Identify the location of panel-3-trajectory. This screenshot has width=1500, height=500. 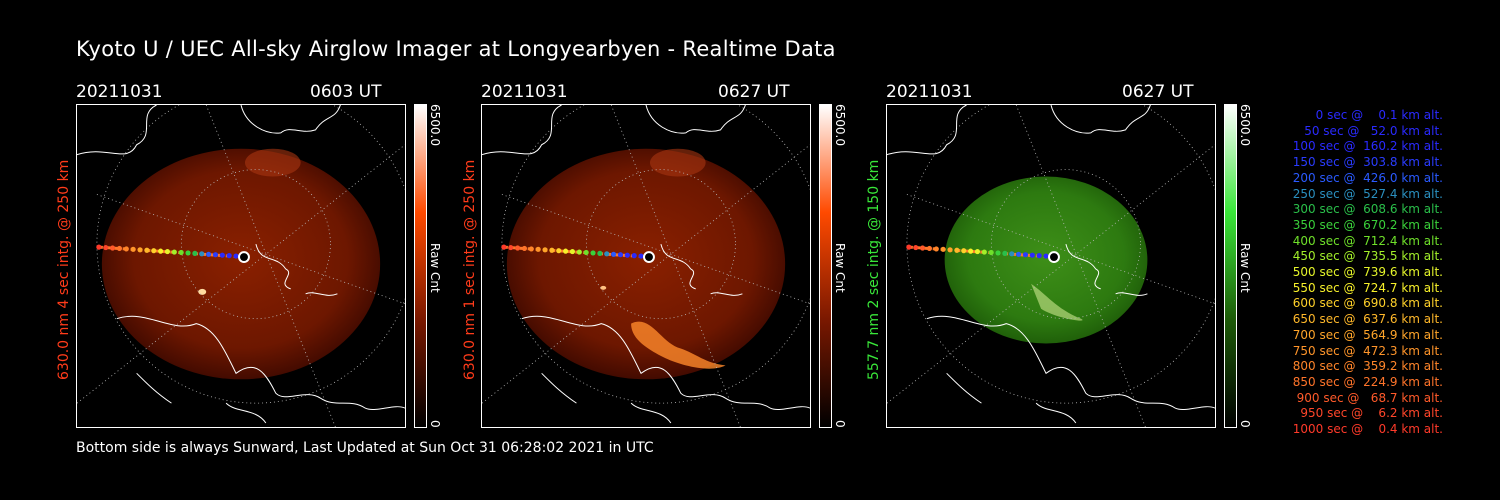
(983, 254).